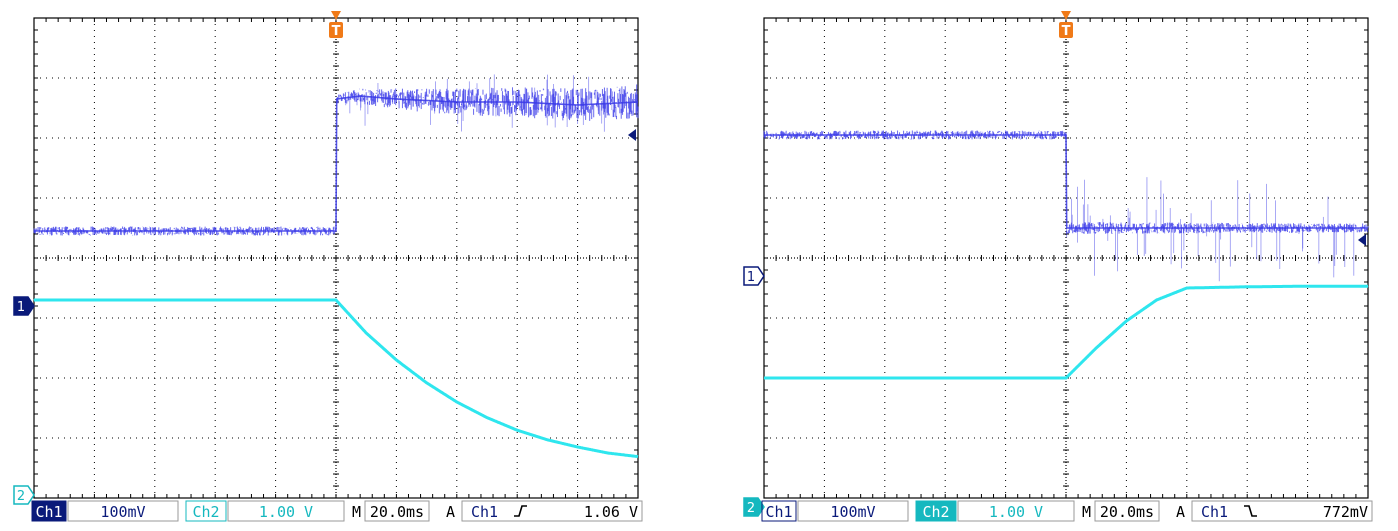  What do you see at coordinates (611, 512) in the screenshot?
I see `trigger-level: 1.06 V` at bounding box center [611, 512].